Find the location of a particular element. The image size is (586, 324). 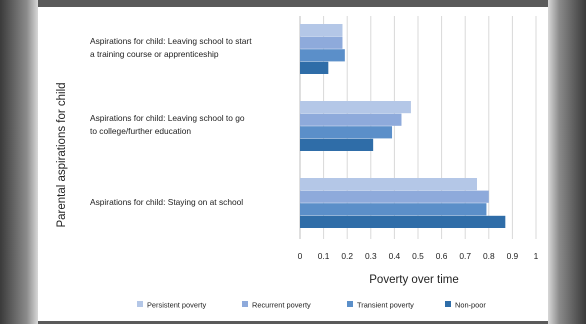

x-tick-label: 0.3 is located at coordinates (371, 256).